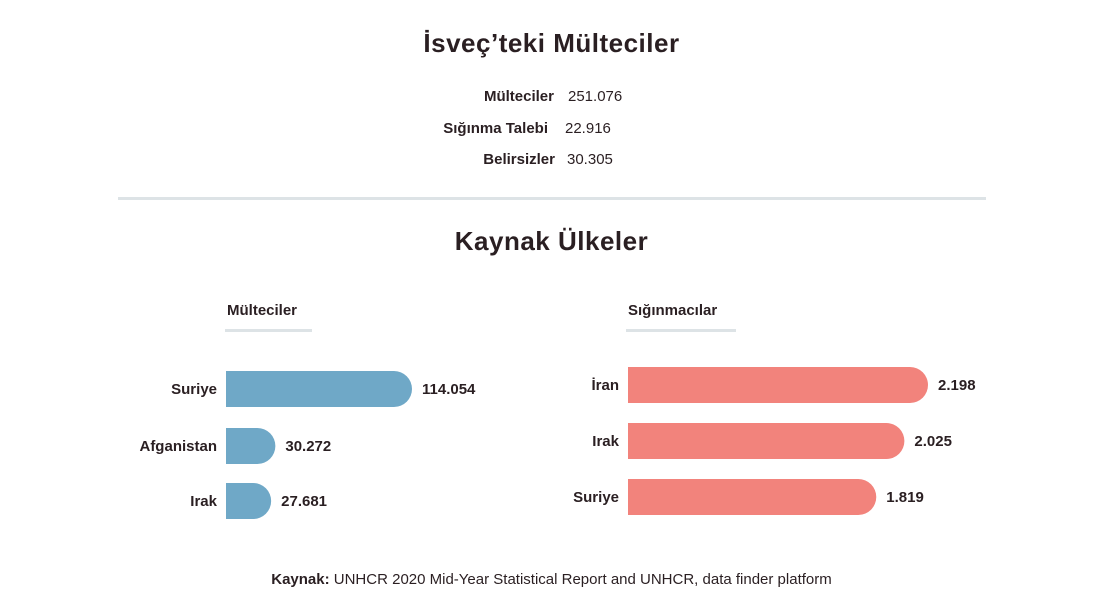 This screenshot has height=611, width=1103. Describe the element at coordinates (519, 159) in the screenshot. I see `stat-label: Belirsizler` at that location.